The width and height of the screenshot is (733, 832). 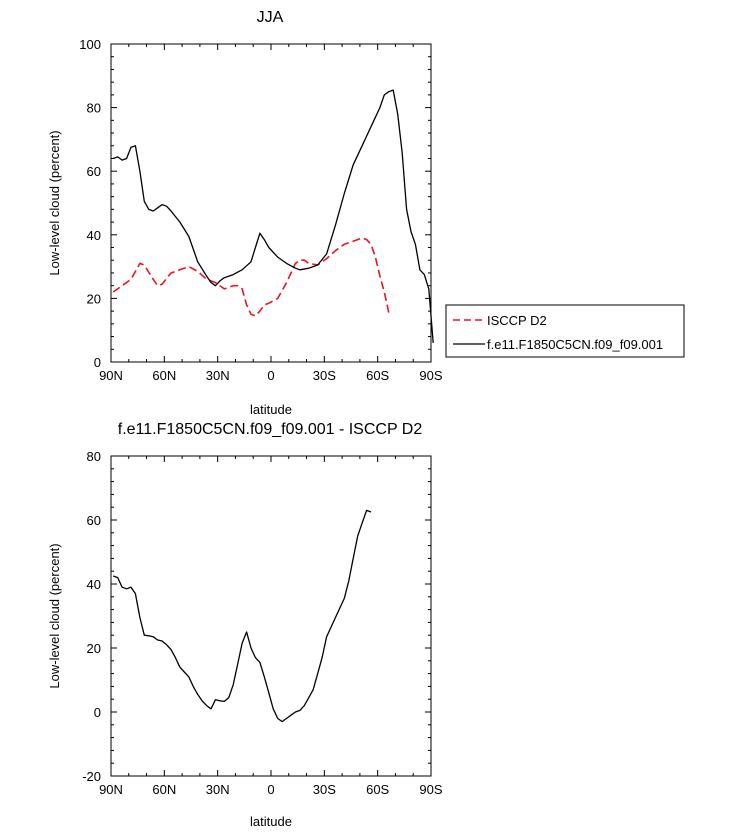 I want to click on top-x-tick-label: 60S, so click(x=377, y=375).